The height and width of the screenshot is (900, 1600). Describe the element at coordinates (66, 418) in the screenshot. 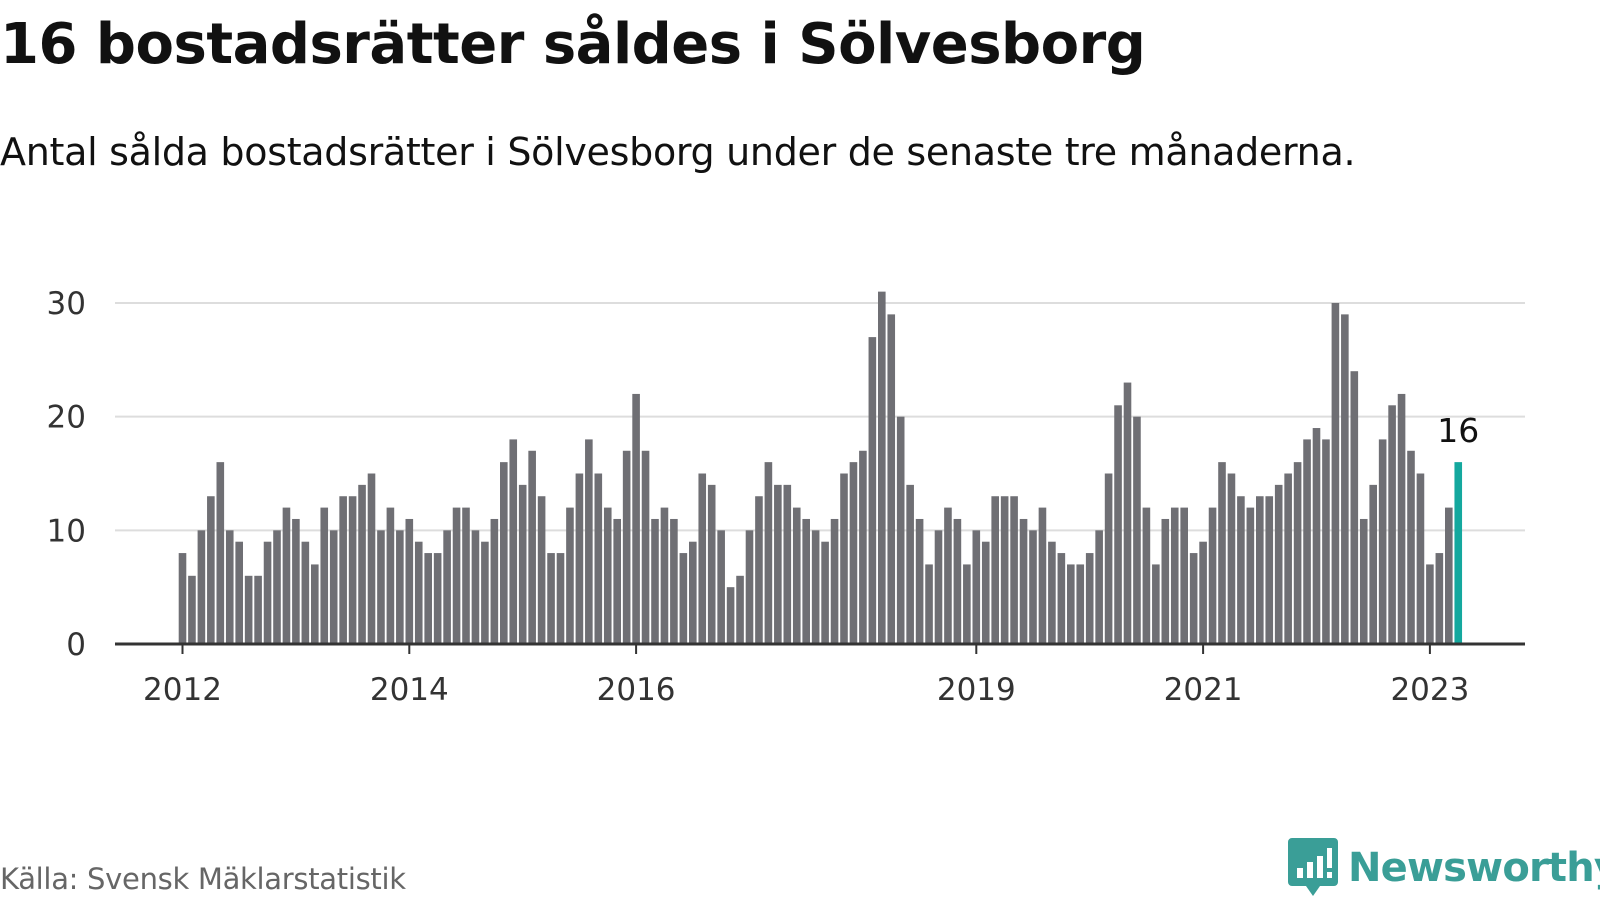

I see `y-tick-label: 20` at that location.